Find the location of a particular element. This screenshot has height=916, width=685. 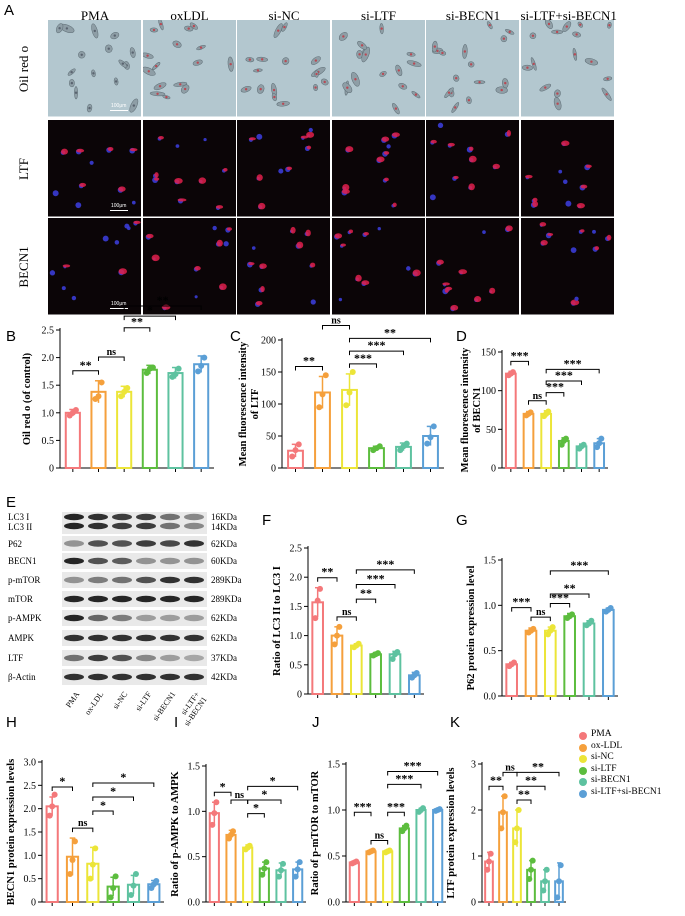

y-tick-label: 0 is located at coordinates (493, 469).